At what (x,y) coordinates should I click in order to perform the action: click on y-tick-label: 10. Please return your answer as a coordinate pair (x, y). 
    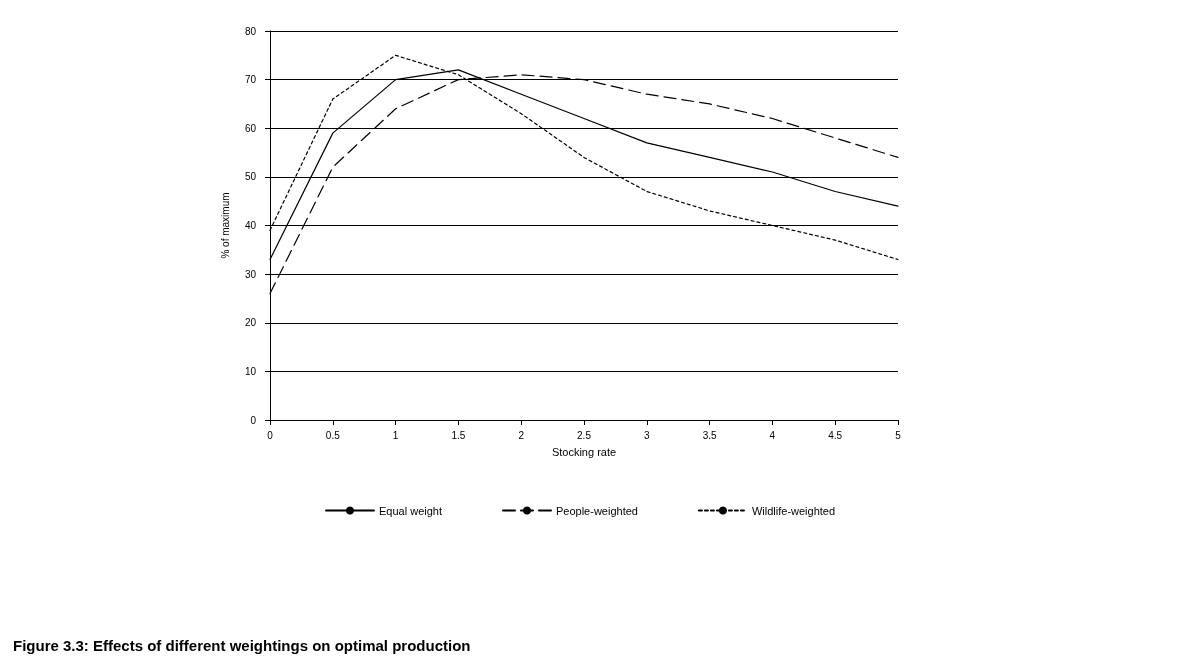
    Looking at the image, I should click on (250, 371).